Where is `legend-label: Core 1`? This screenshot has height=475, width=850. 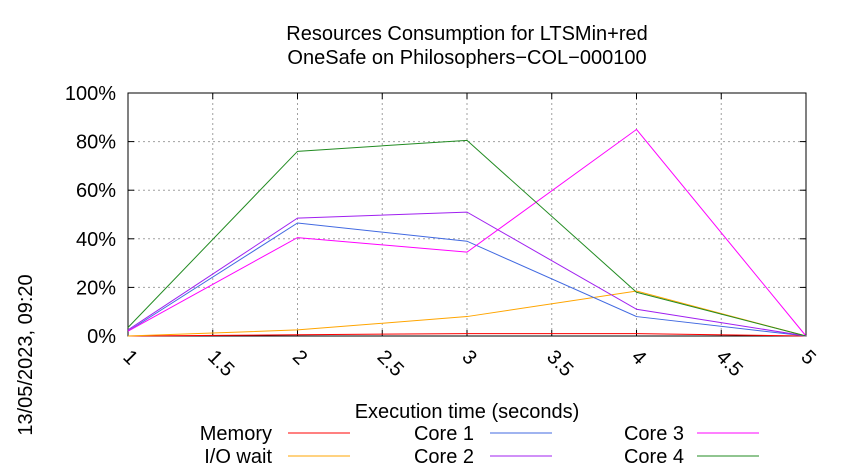
legend-label: Core 1 is located at coordinates (444, 434).